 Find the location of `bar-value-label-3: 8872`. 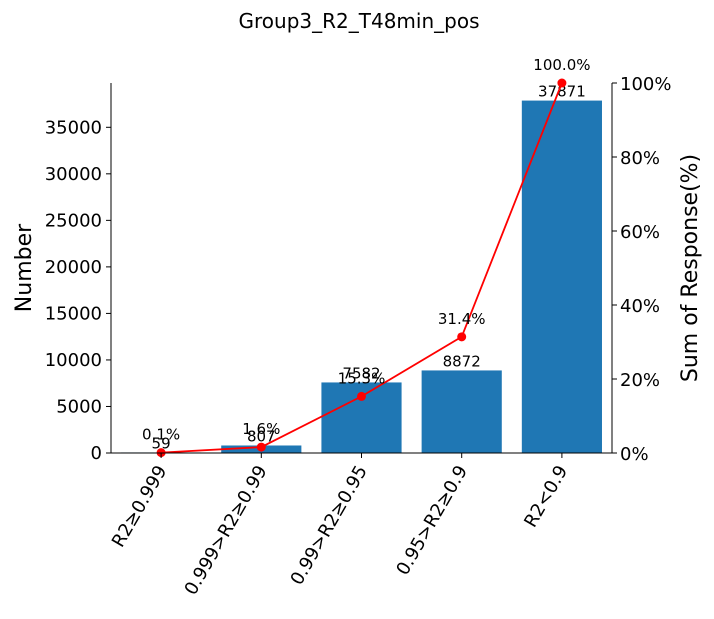

bar-value-label-3: 8872 is located at coordinates (462, 361).